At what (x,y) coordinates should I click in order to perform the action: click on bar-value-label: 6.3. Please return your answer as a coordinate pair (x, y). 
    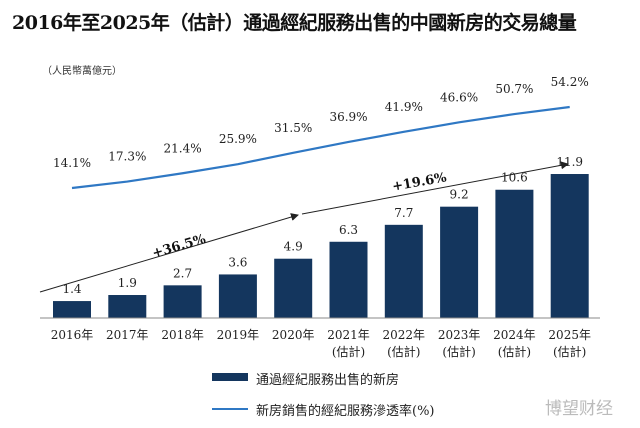
    Looking at the image, I should click on (348, 230).